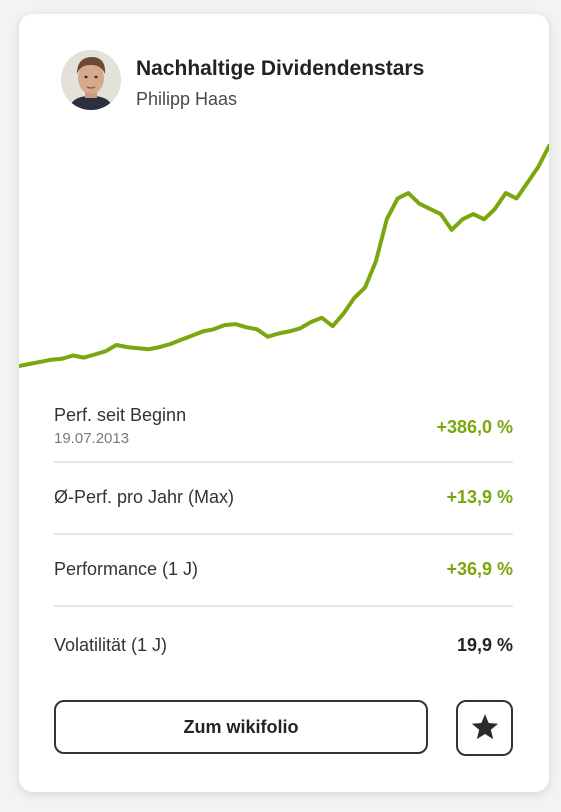 The height and width of the screenshot is (812, 561). Describe the element at coordinates (120, 415) in the screenshot. I see `stat-label: Perf. seit Beginn` at that location.